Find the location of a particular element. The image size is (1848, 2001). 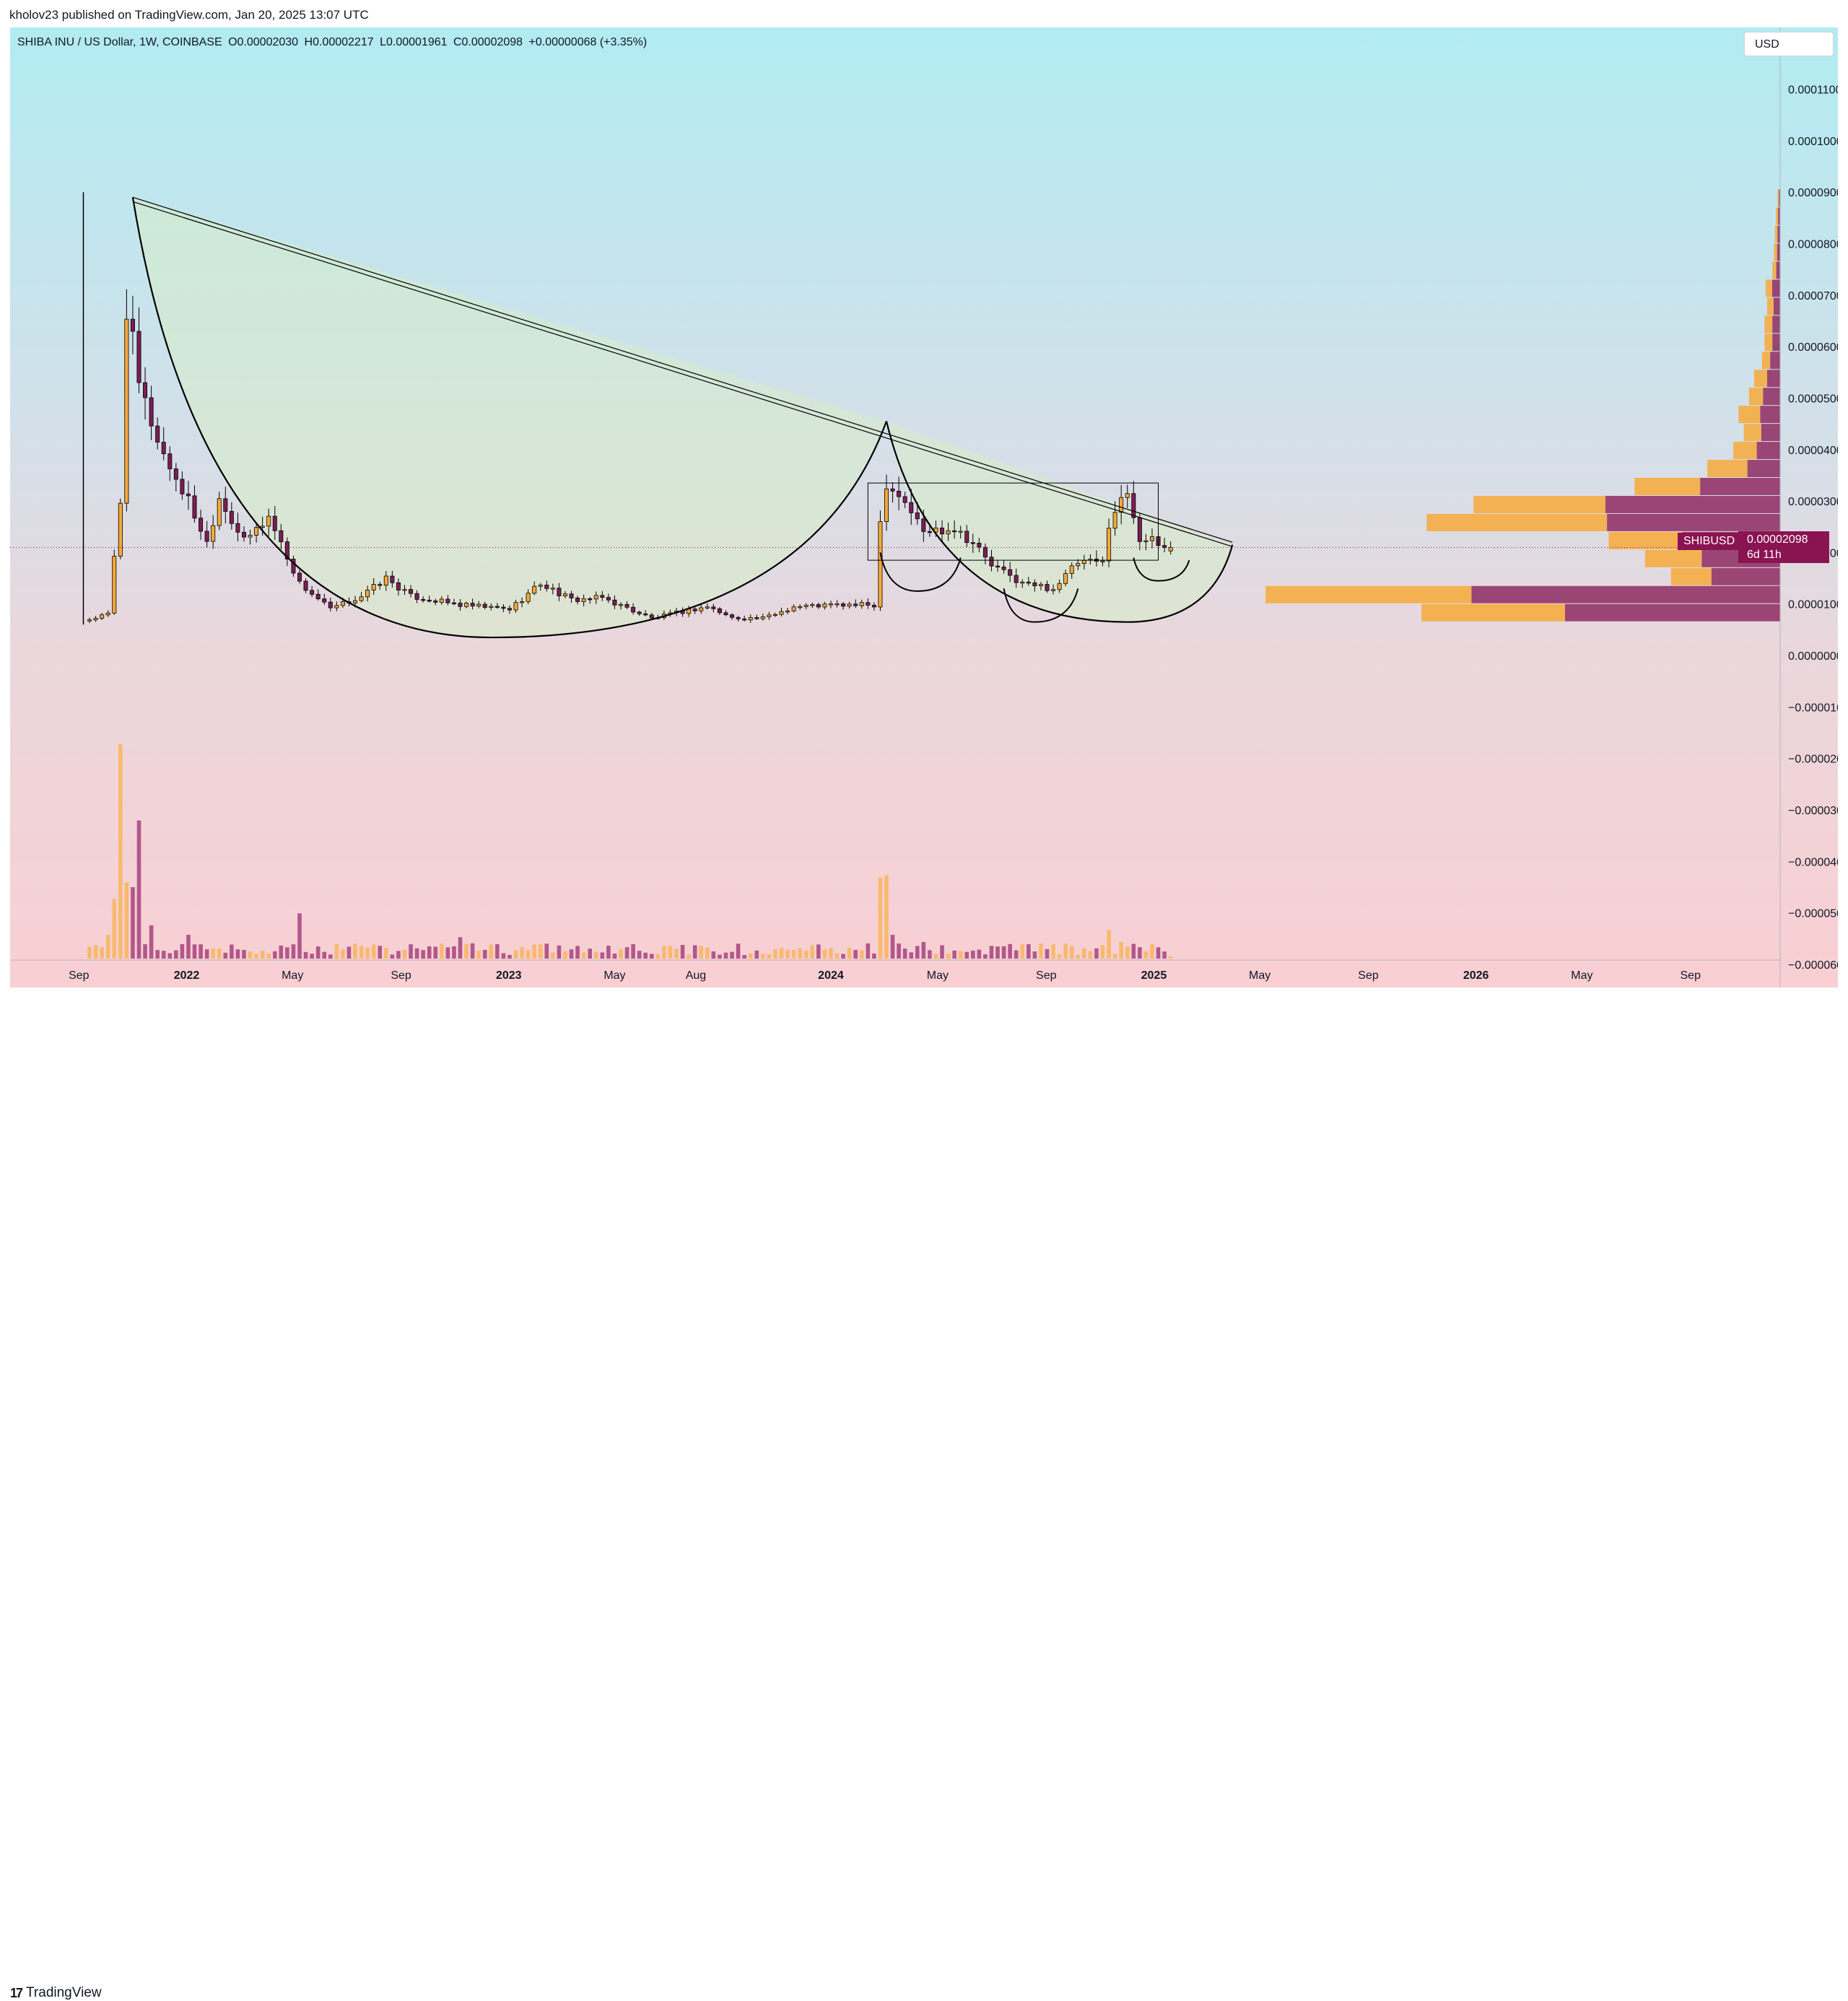

legend-high: H0.00002217 is located at coordinates (339, 42).